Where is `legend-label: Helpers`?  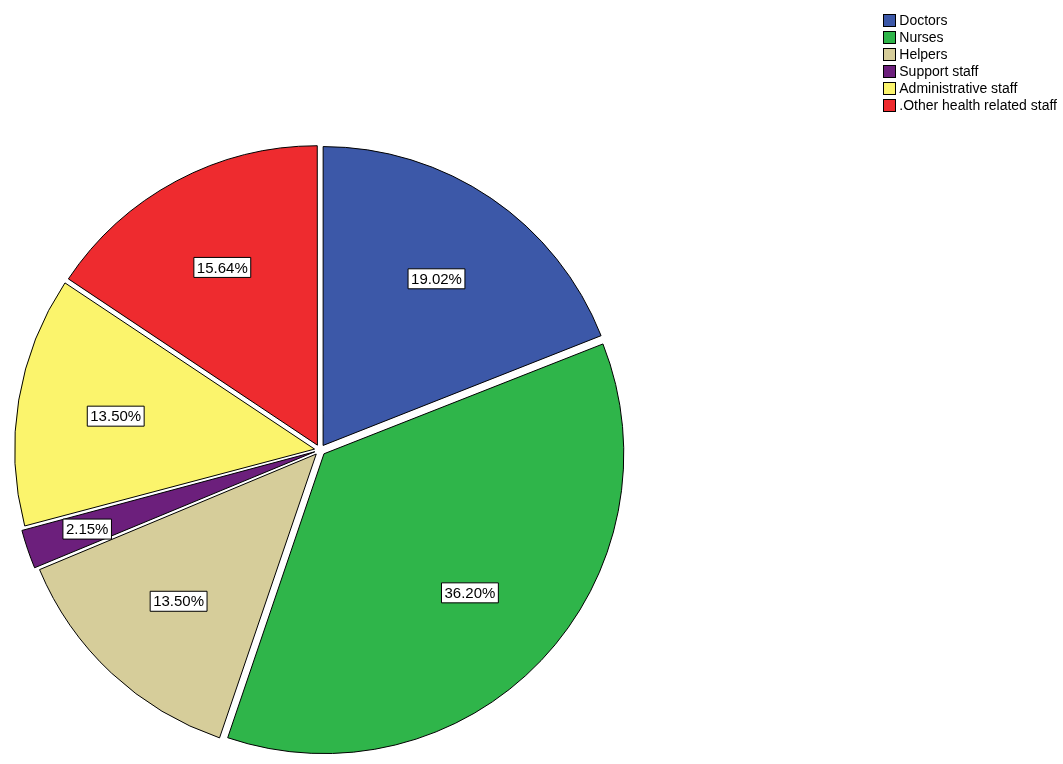
legend-label: Helpers is located at coordinates (923, 54).